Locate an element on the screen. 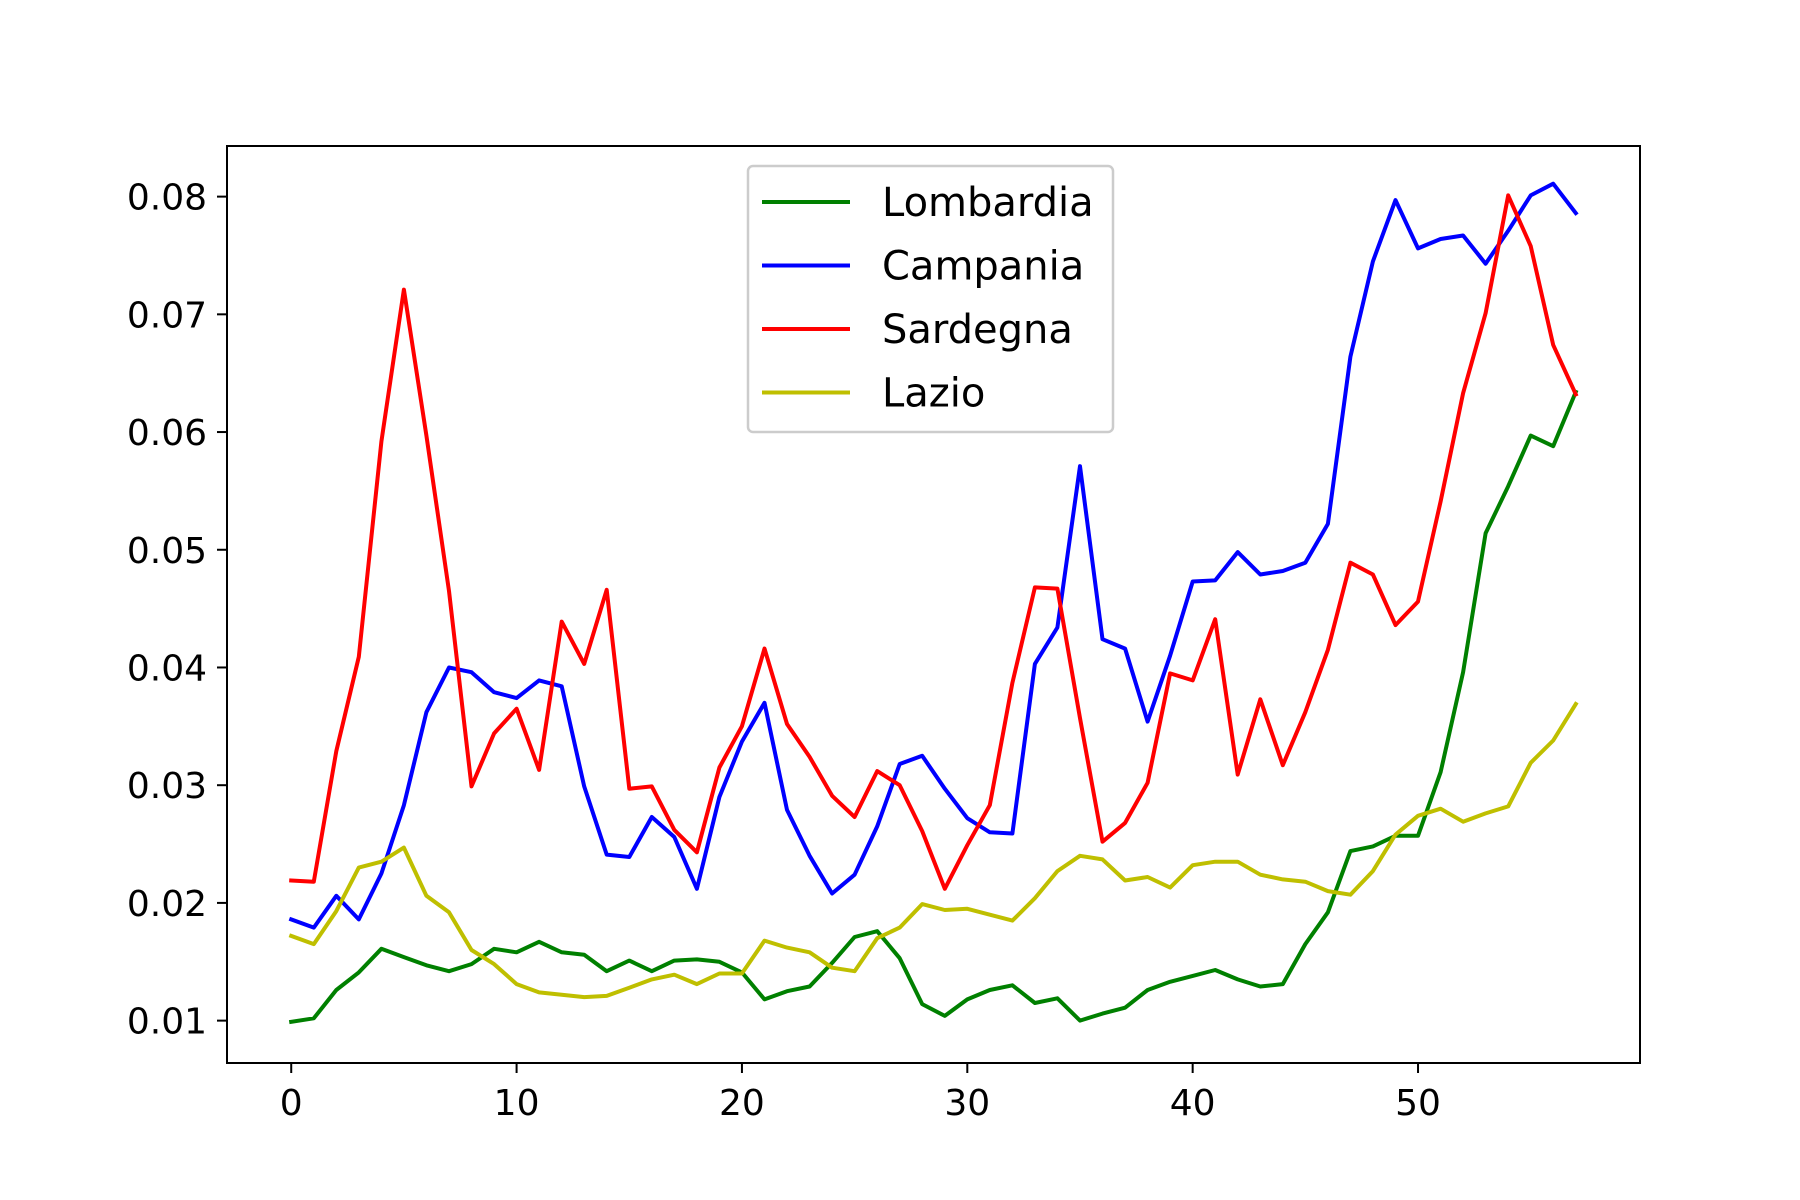 This screenshot has width=1800, height=1200. x-tick-label: 40 is located at coordinates (1193, 1103).